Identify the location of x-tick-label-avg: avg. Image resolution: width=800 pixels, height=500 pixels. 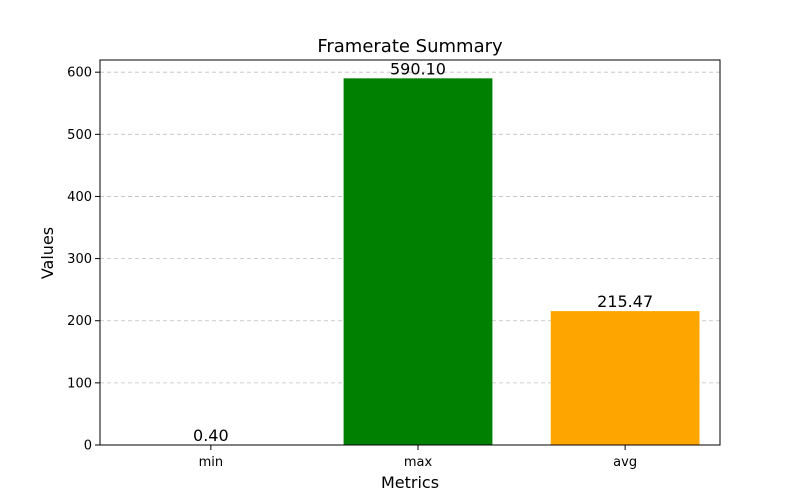
(625, 462).